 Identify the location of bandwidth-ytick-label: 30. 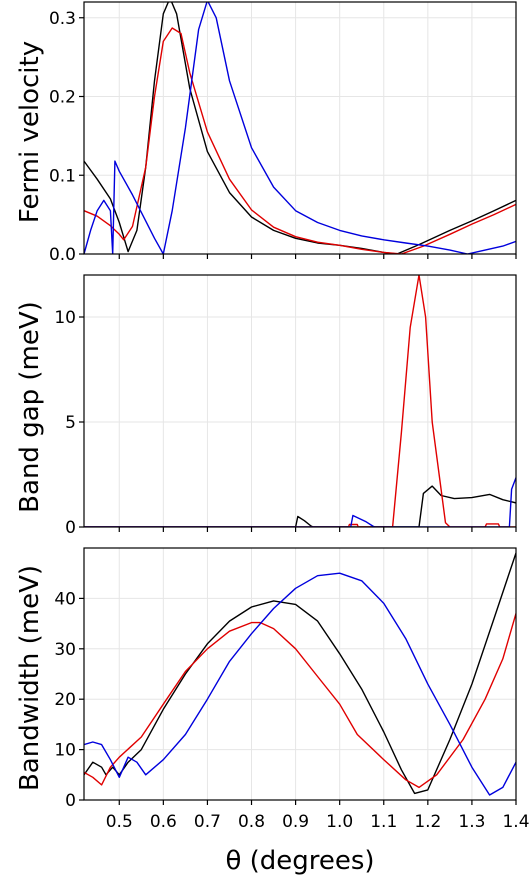
(65, 650).